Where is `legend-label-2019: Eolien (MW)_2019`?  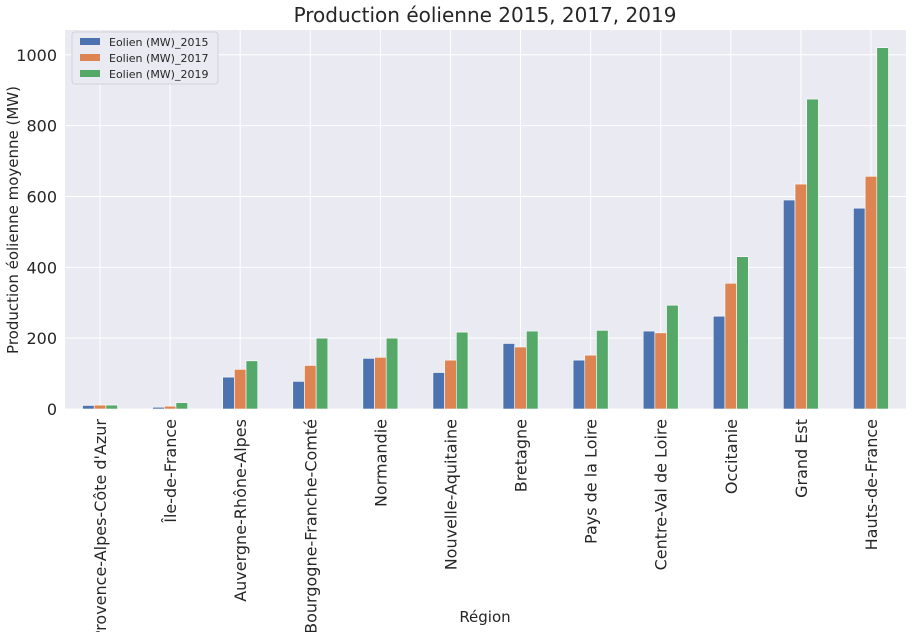
legend-label-2019: Eolien (MW)_2019 is located at coordinates (158, 74).